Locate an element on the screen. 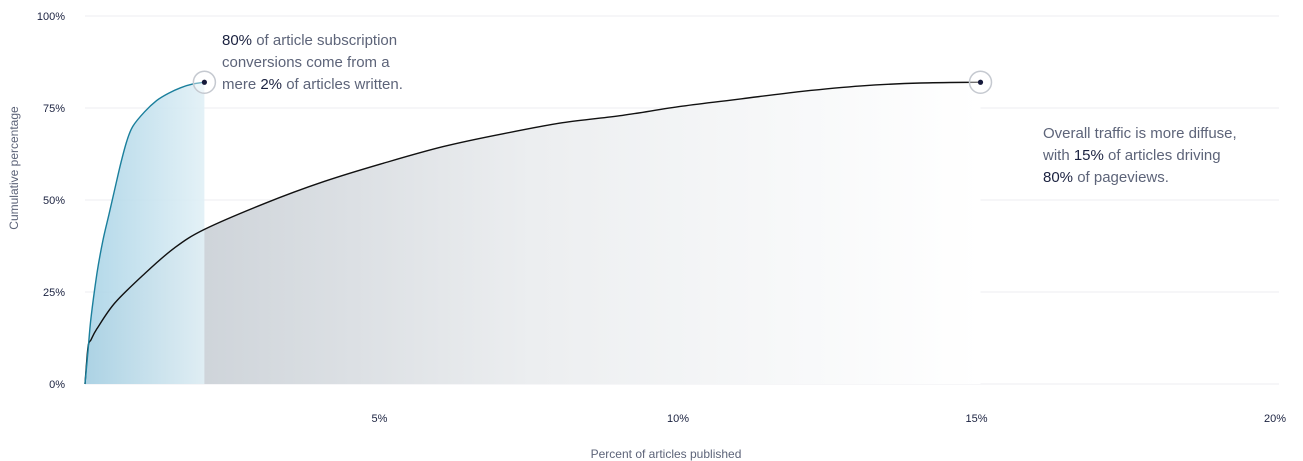  area-conversions is located at coordinates (145, 233).